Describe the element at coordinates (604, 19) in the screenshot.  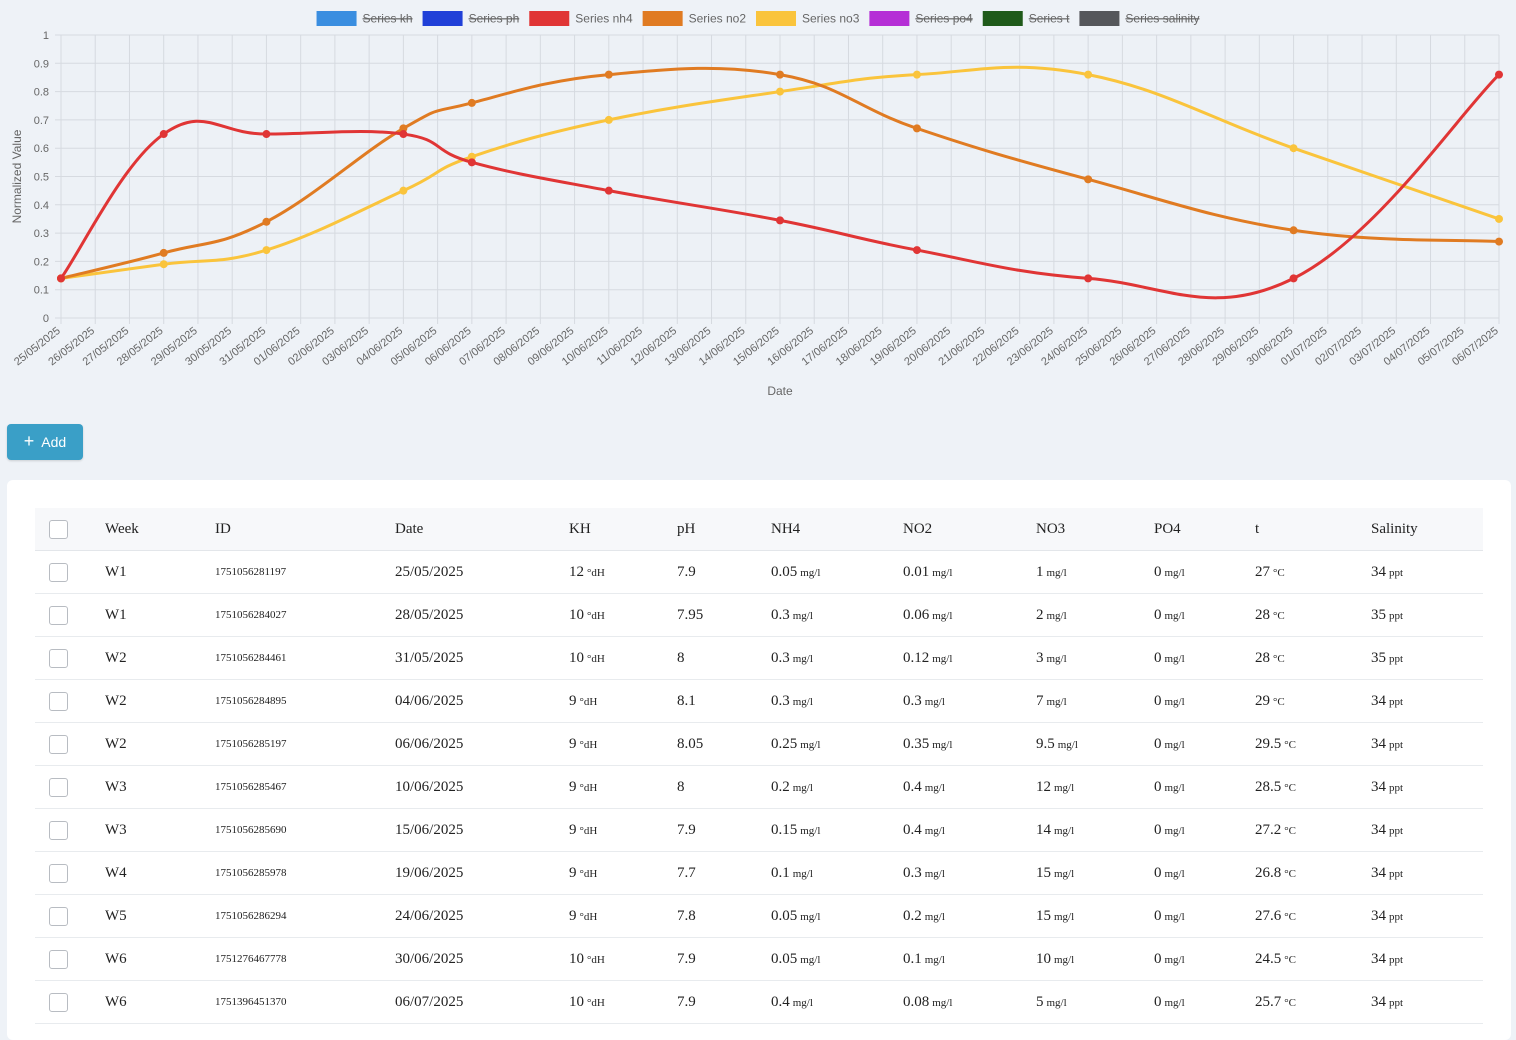
I see `legend-label: Series nh4` at that location.